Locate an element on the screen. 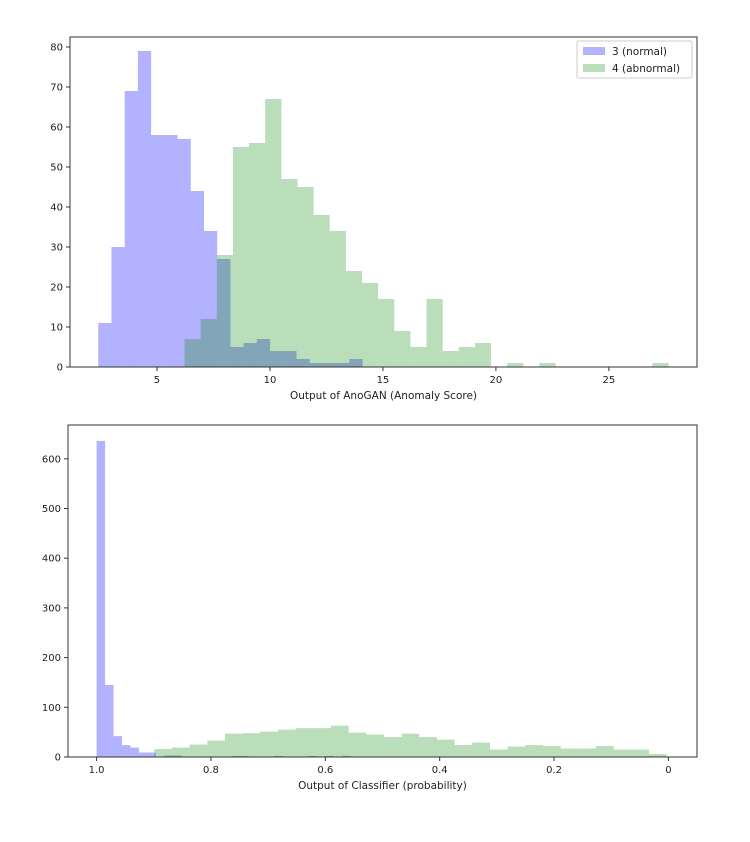 This screenshot has width=750, height=842. y-tick-label: 100 is located at coordinates (51, 708).